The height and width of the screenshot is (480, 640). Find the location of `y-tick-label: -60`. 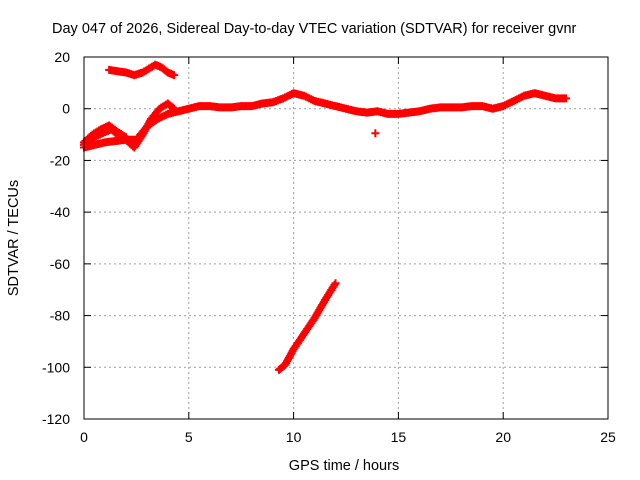

y-tick-label: -60 is located at coordinates (60, 264).